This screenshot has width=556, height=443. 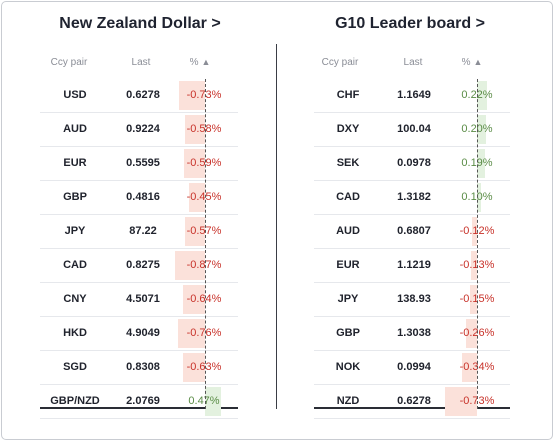 What do you see at coordinates (348, 231) in the screenshot?
I see `ccy-pair-cell: AUD` at bounding box center [348, 231].